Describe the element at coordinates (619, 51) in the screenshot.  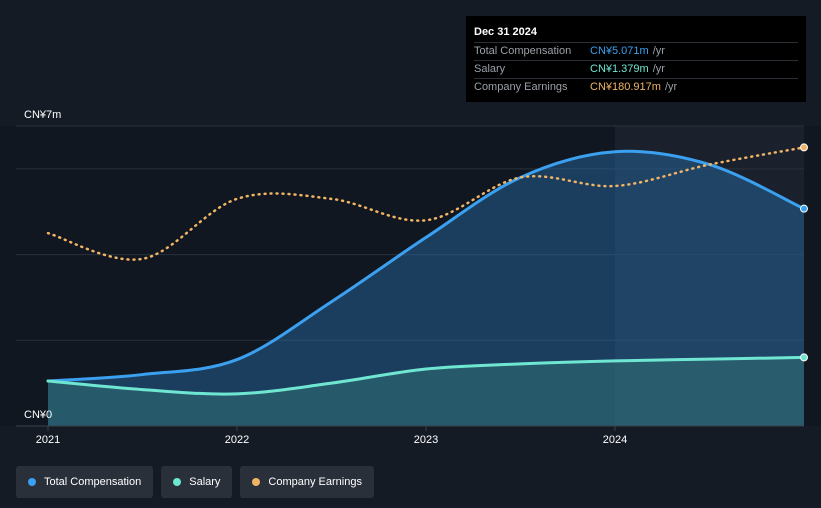
I see `tooltip-value: CN¥5.071m` at that location.